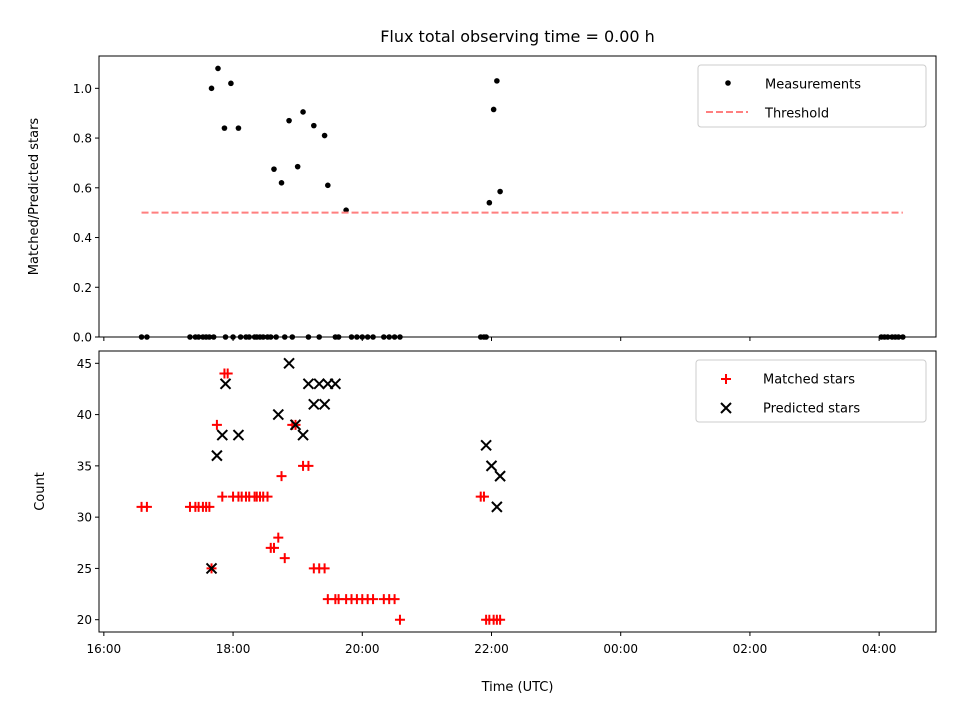  Describe the element at coordinates (812, 96) in the screenshot. I see `panel1-legend` at that location.